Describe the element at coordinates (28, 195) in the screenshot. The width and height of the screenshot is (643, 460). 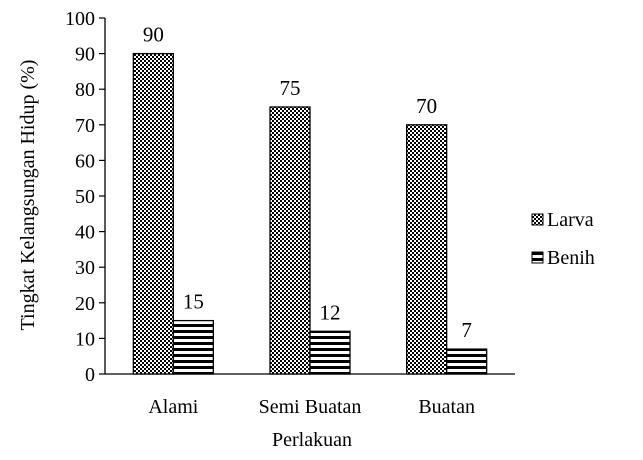
I see `y-axis-title: Tingkat Kelangsungan Hidup (%)` at that location.